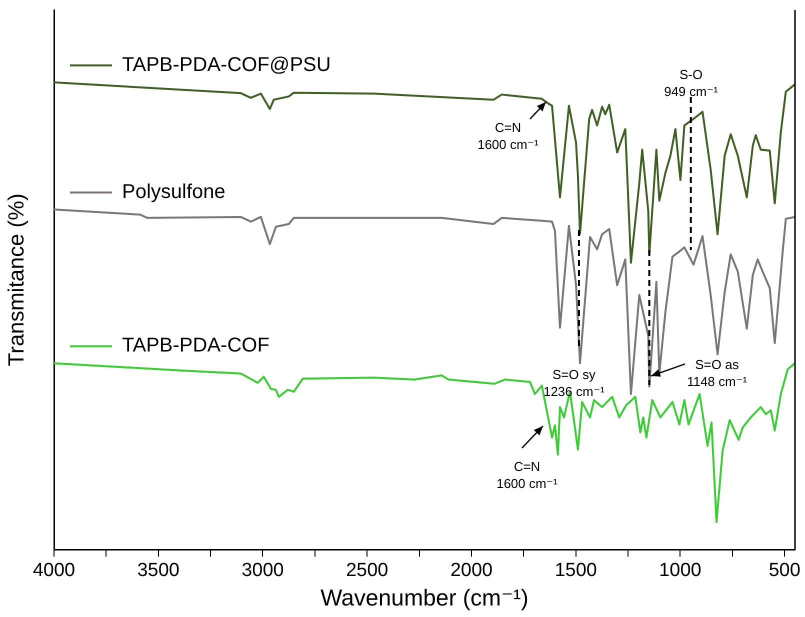 This screenshot has height=617, width=805. Describe the element at coordinates (574, 383) in the screenshot. I see `annotation: S=O sy 1236 cm⁻¹` at that location.